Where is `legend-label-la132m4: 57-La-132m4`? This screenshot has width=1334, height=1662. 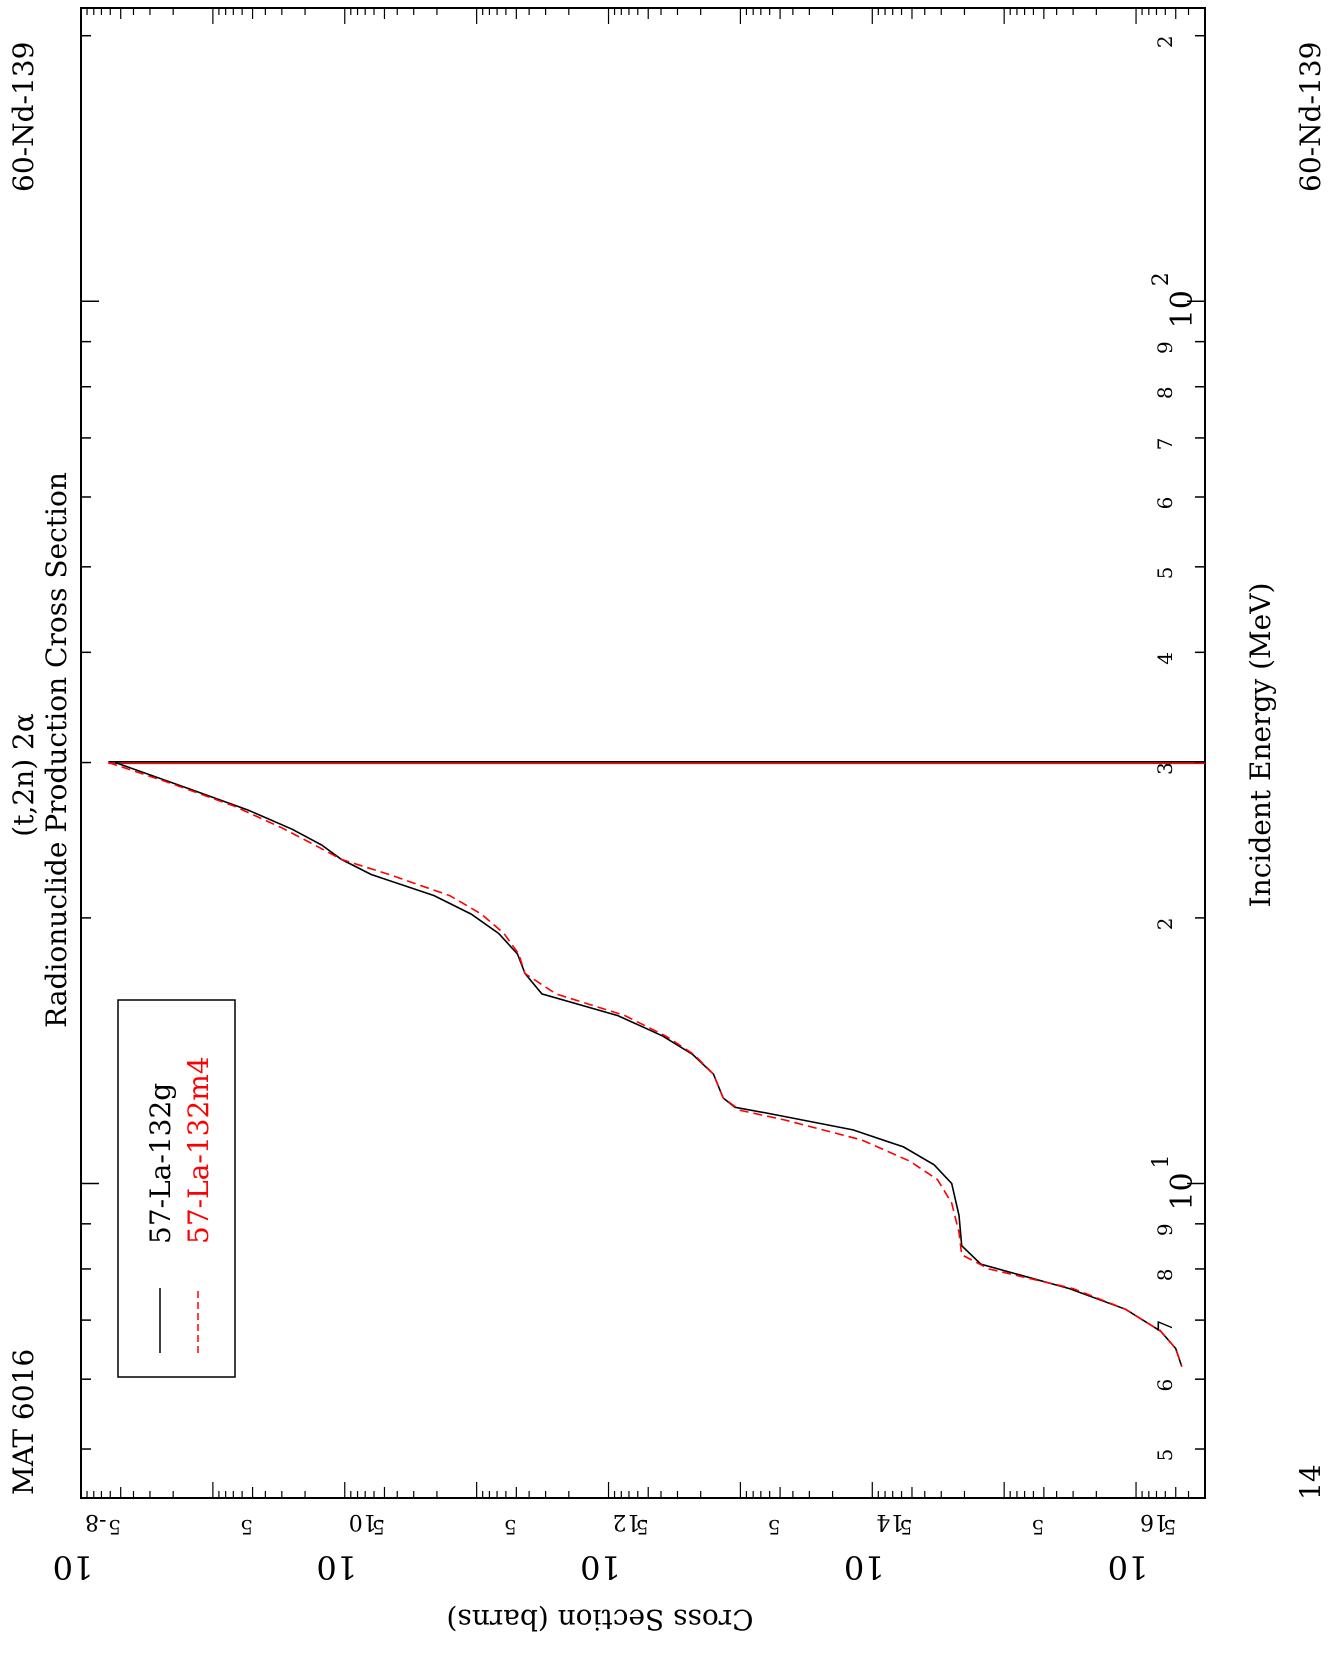
legend-label-la132m4: 57-La-132m4 is located at coordinates (198, 1150).